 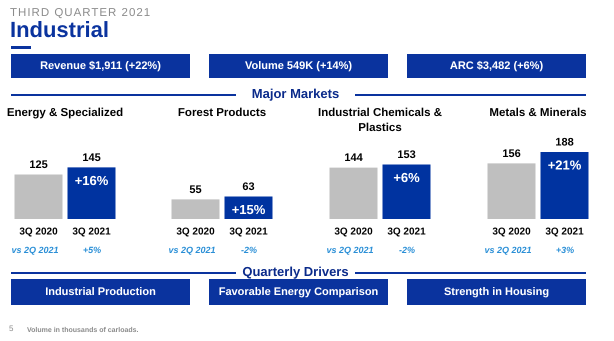 I want to click on annotation: +6%, so click(x=406, y=177).